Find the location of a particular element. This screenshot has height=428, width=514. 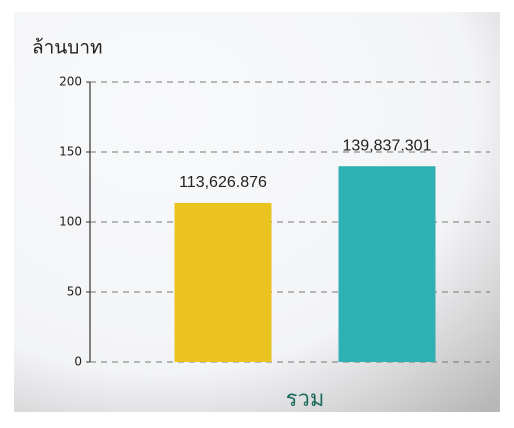

y-axis-label: ล้านบาท is located at coordinates (67, 48).